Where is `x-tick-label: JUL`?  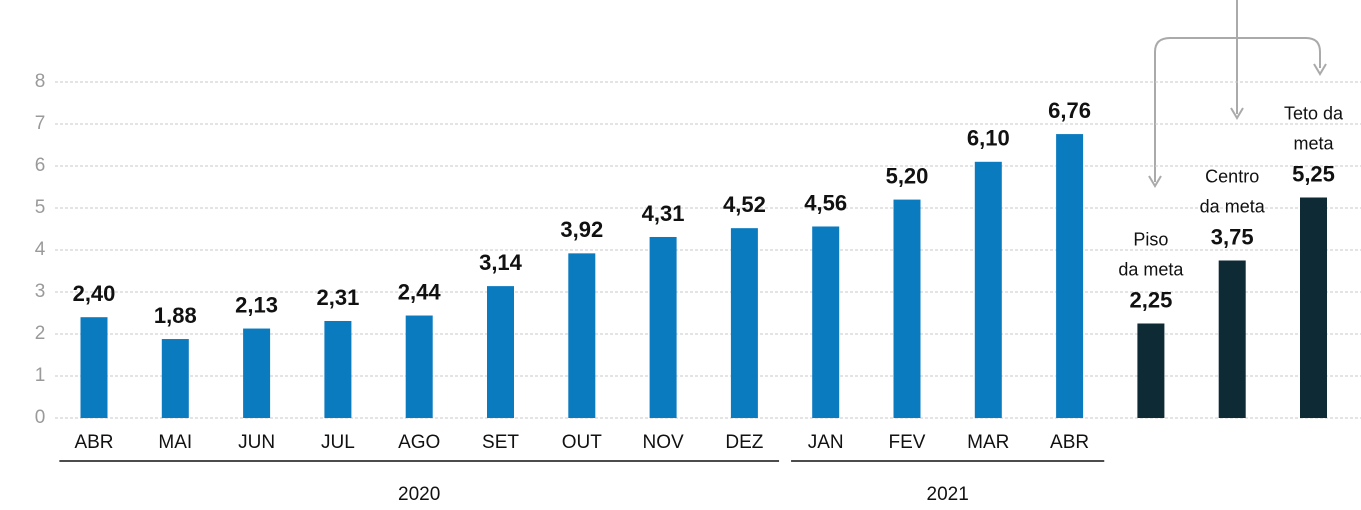 x-tick-label: JUL is located at coordinates (338, 442).